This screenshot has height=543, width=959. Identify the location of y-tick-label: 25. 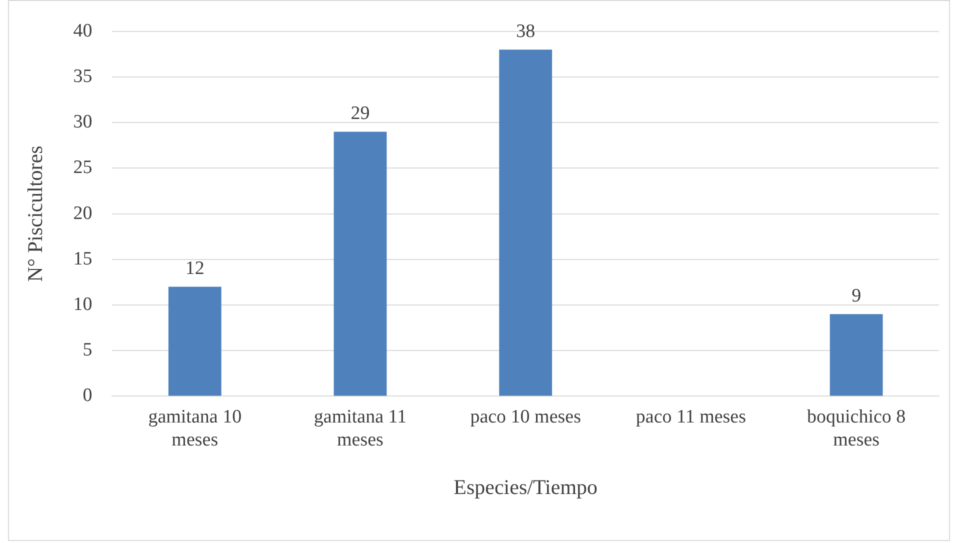
(82, 167).